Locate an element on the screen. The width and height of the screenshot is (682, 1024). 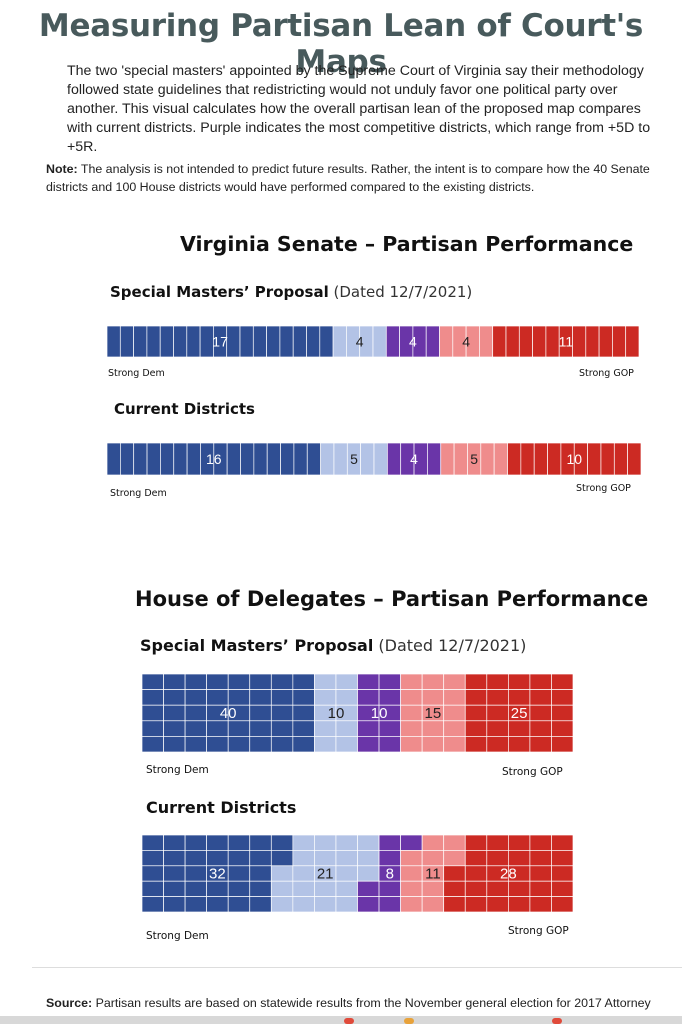
senate-current-label: Current Districts is located at coordinates (184, 409).